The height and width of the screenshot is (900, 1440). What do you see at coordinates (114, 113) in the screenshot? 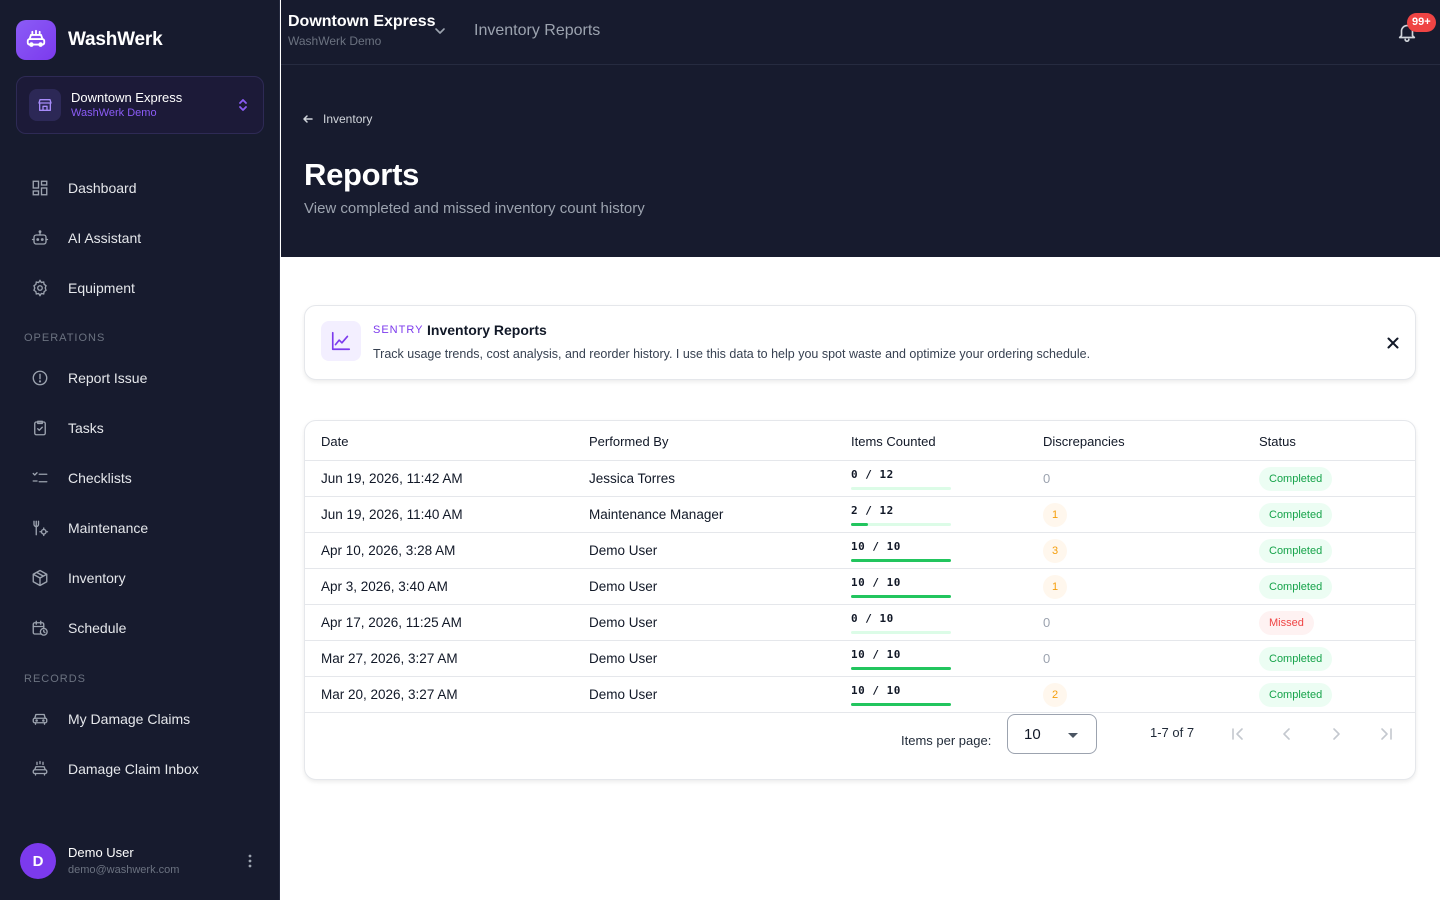
I see `location-org: WashWerk Demo` at bounding box center [114, 113].